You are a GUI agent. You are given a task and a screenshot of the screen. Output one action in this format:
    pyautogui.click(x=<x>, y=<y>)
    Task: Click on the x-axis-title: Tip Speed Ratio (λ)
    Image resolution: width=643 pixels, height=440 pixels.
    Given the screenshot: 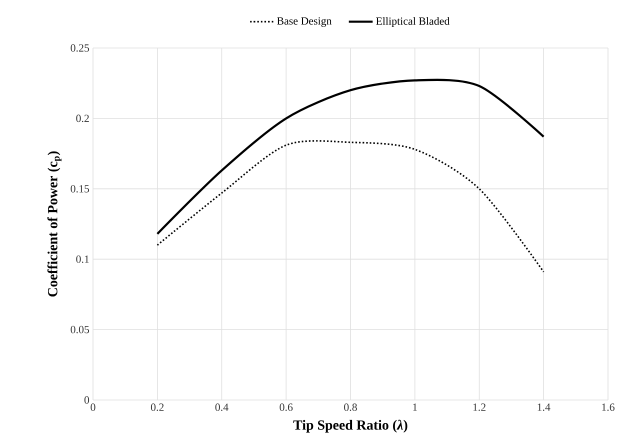 What is the action you would take?
    pyautogui.click(x=350, y=426)
    